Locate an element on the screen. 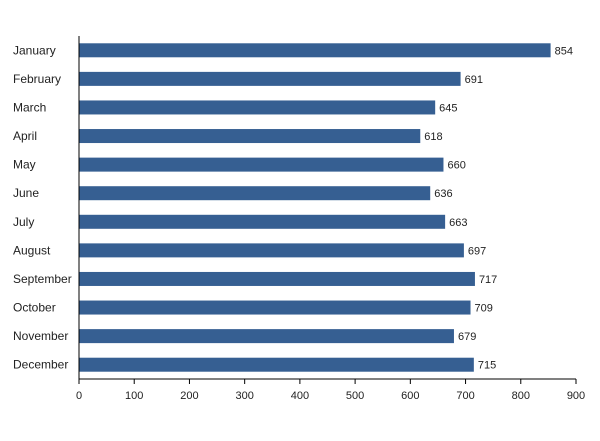  category-label-may: May is located at coordinates (24, 165).